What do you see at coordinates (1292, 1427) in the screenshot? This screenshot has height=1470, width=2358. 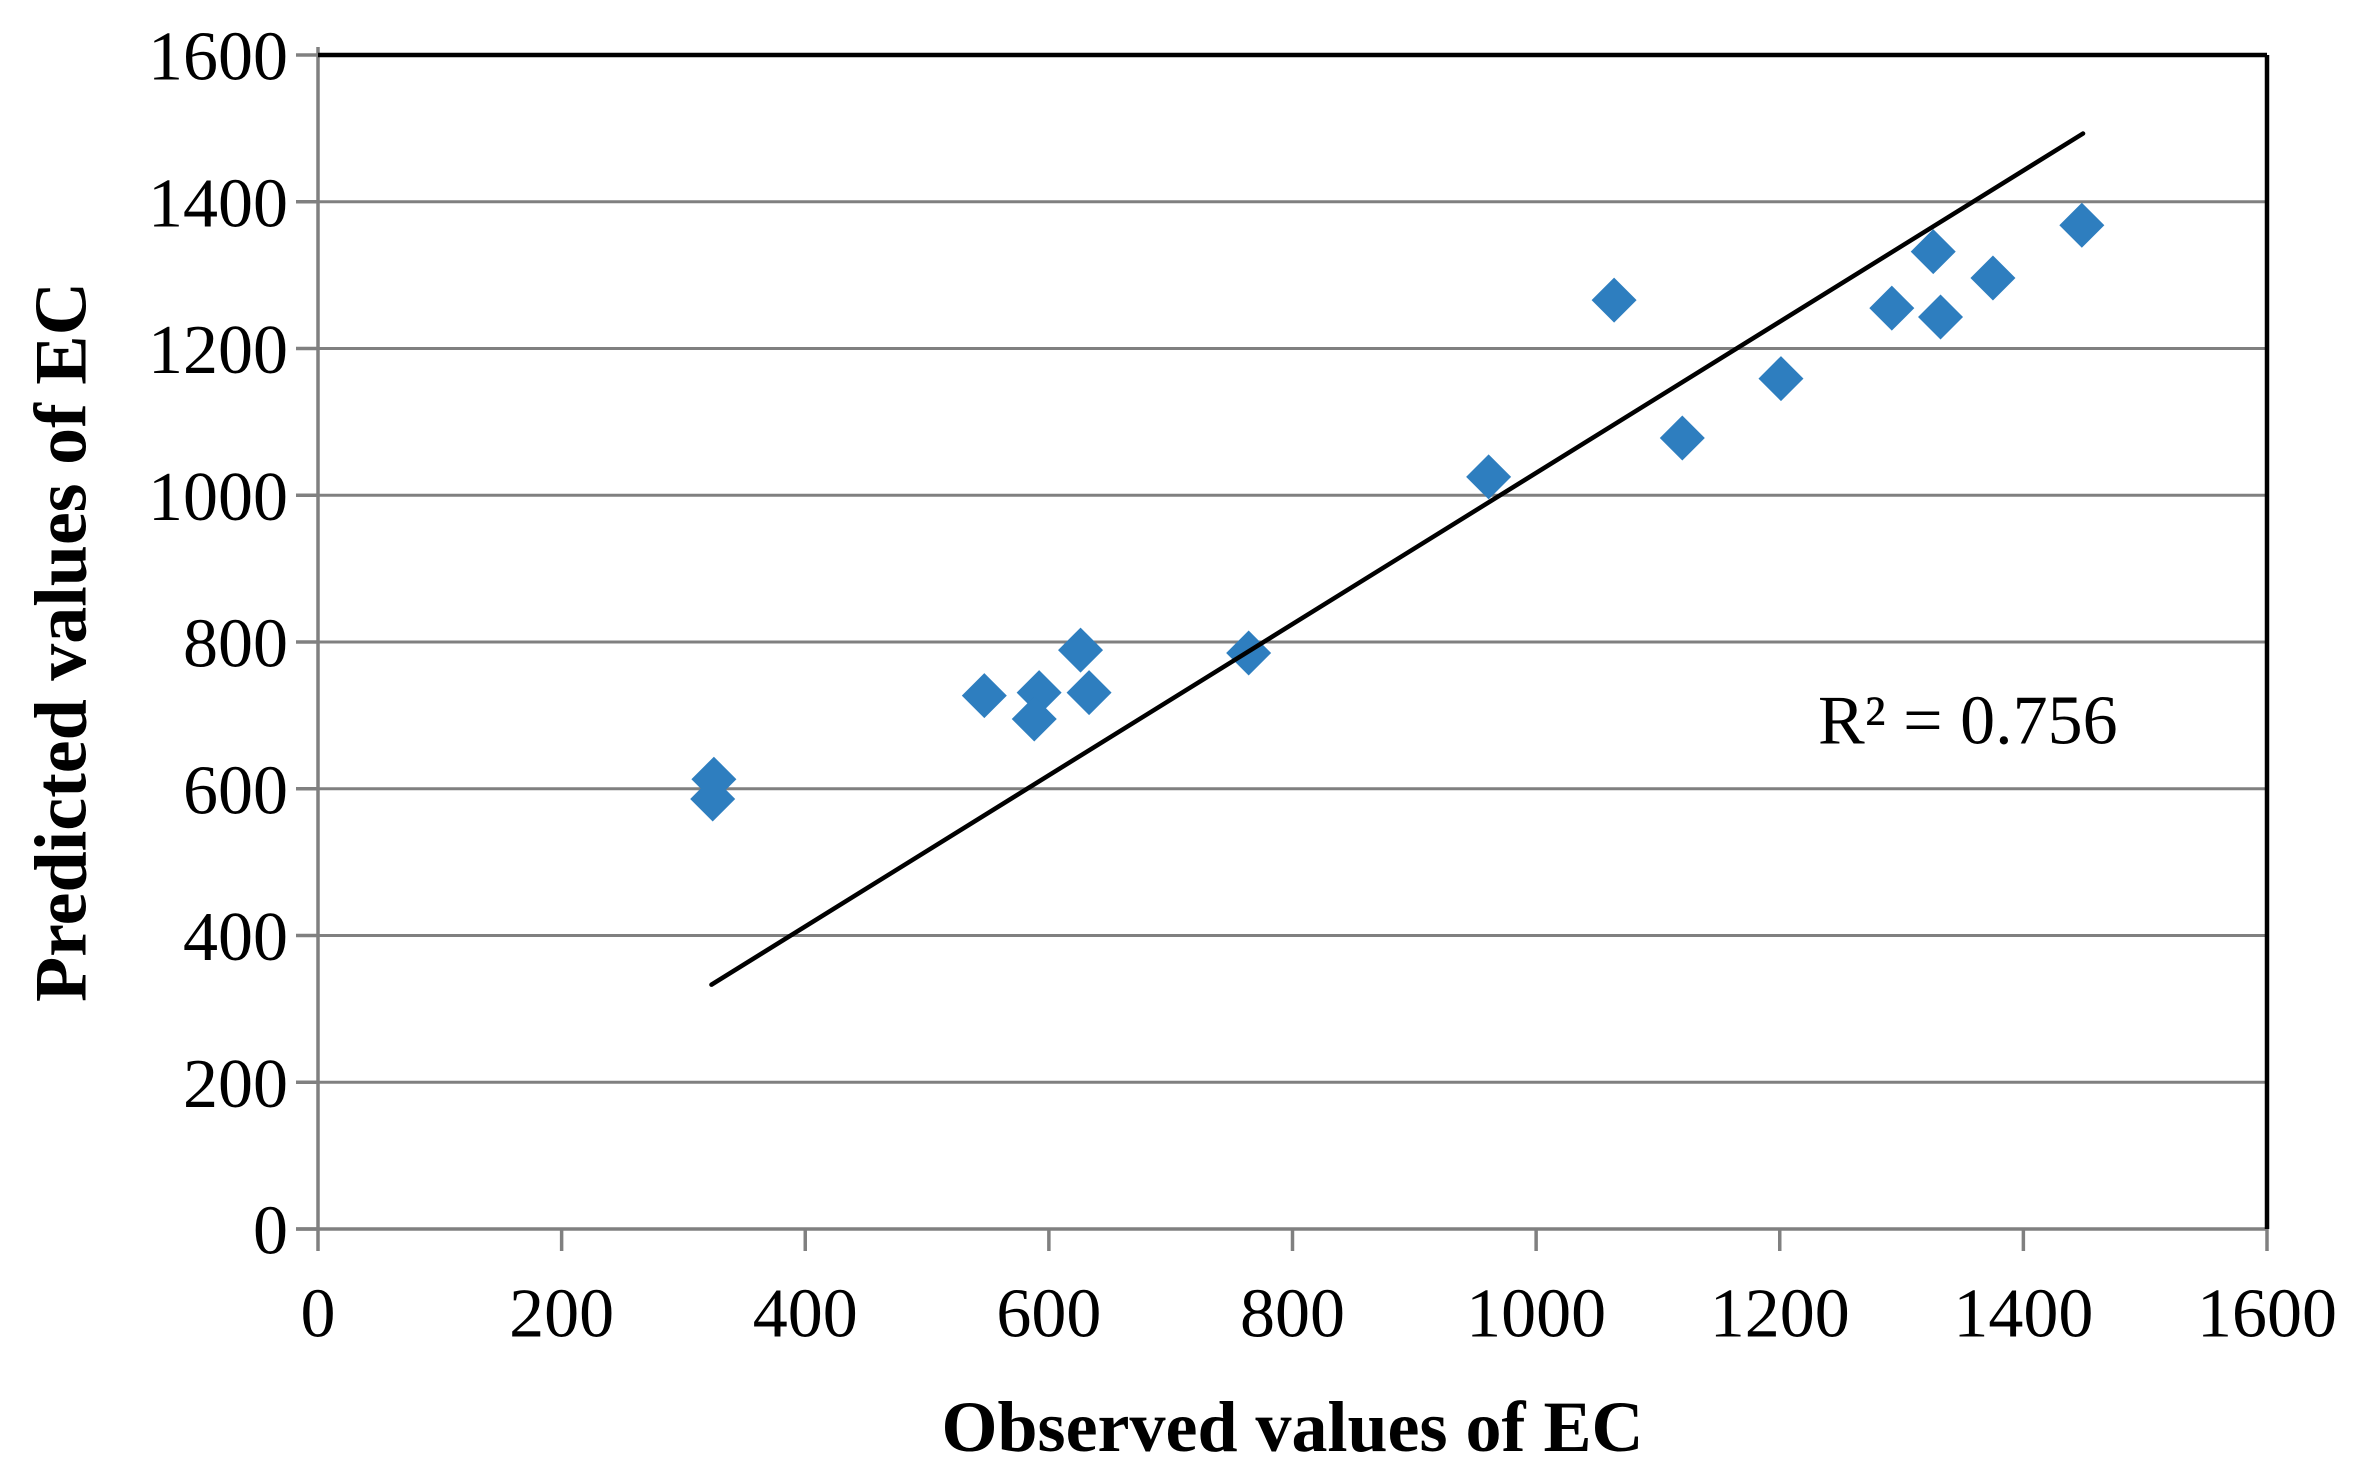 I see `x-axis-title: Observed values of EC` at bounding box center [1292, 1427].